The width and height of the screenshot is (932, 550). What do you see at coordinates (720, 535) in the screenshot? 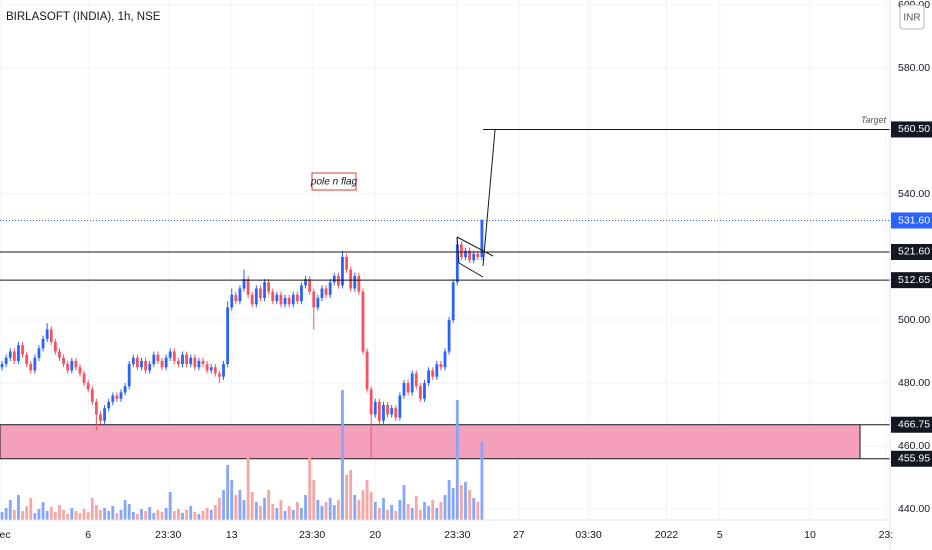
I see `x-tick-label: 5` at bounding box center [720, 535].